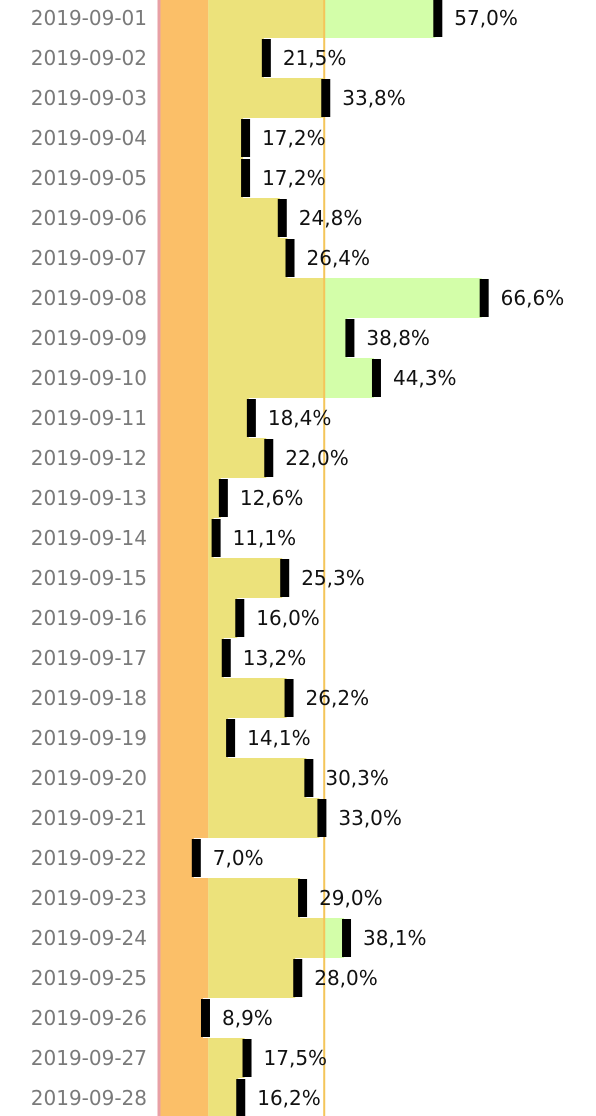  Describe the element at coordinates (247, 698) in the screenshot. I see `bar-fill-2019-09-18-seg1` at that location.